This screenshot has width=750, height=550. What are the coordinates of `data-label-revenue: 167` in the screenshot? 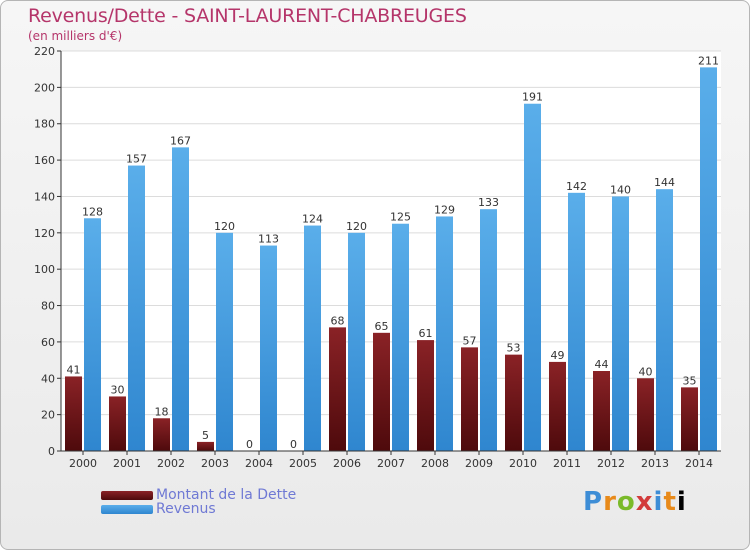 It's located at (180, 140).